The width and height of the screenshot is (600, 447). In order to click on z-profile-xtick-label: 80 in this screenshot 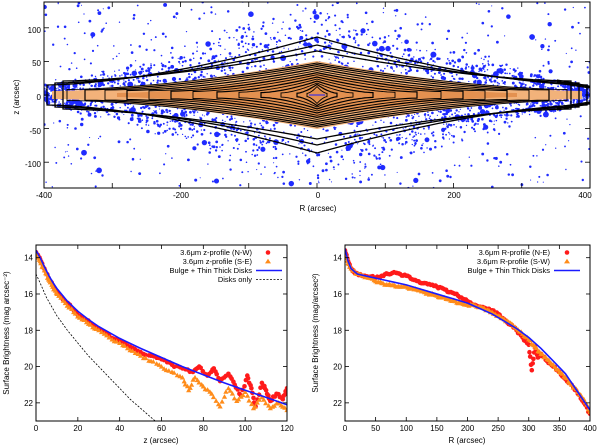, I will do `click(203, 428)`.